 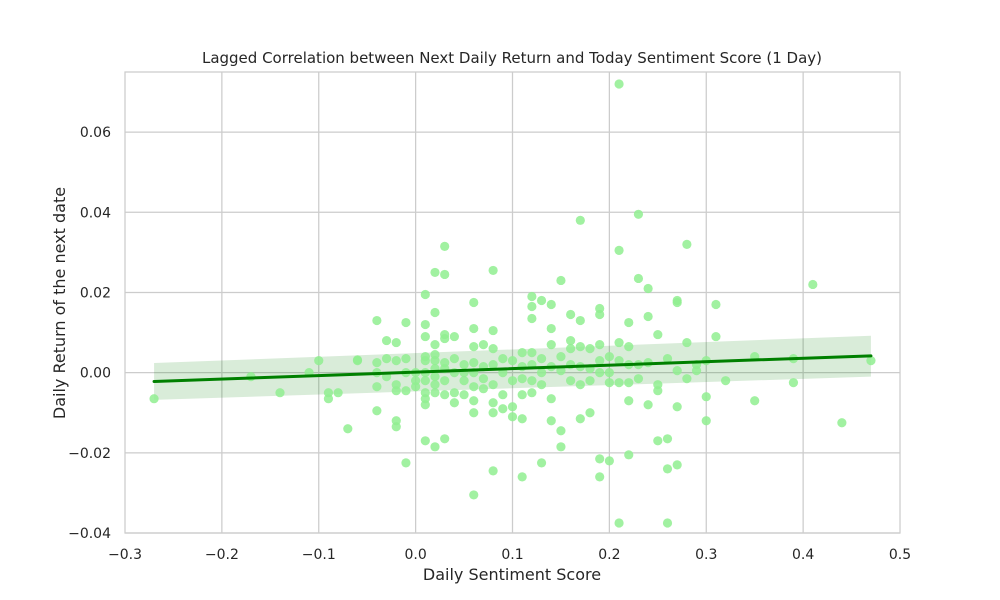 What do you see at coordinates (415, 555) in the screenshot?
I see `x-tick-label: 0.0` at bounding box center [415, 555].